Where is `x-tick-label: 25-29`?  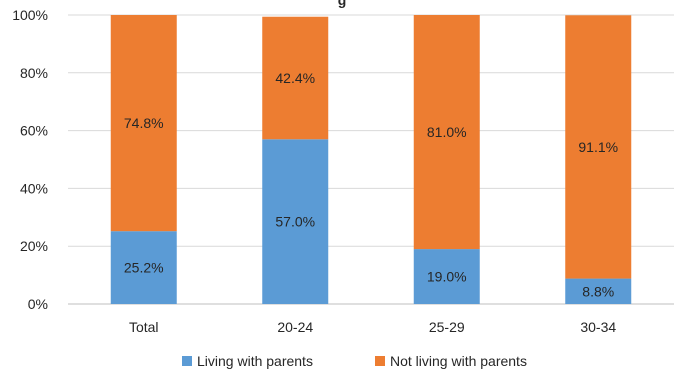
x-tick-label: 25-29 is located at coordinates (447, 327).